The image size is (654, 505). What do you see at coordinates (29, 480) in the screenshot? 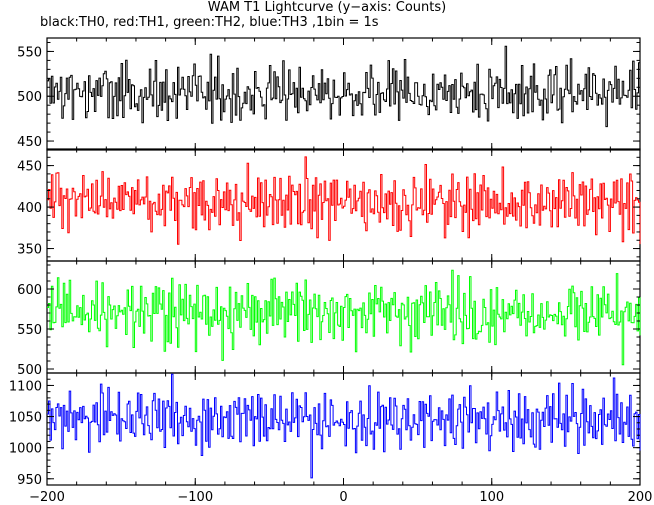
I see `y-tick-label: 950` at bounding box center [29, 480].